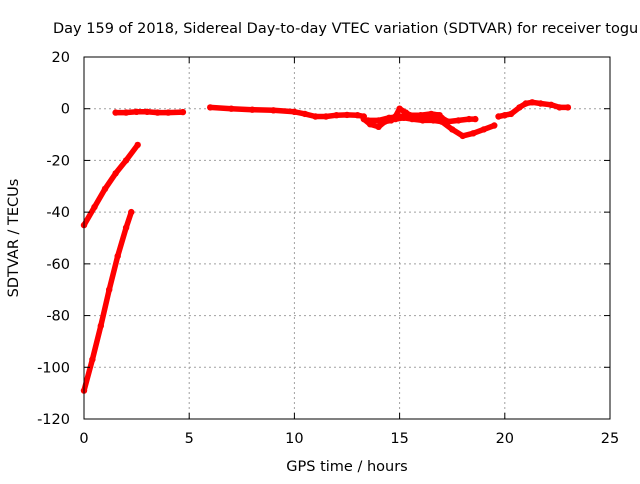  What do you see at coordinates (61, 58) in the screenshot?
I see `y-tick-label: 20` at bounding box center [61, 58].